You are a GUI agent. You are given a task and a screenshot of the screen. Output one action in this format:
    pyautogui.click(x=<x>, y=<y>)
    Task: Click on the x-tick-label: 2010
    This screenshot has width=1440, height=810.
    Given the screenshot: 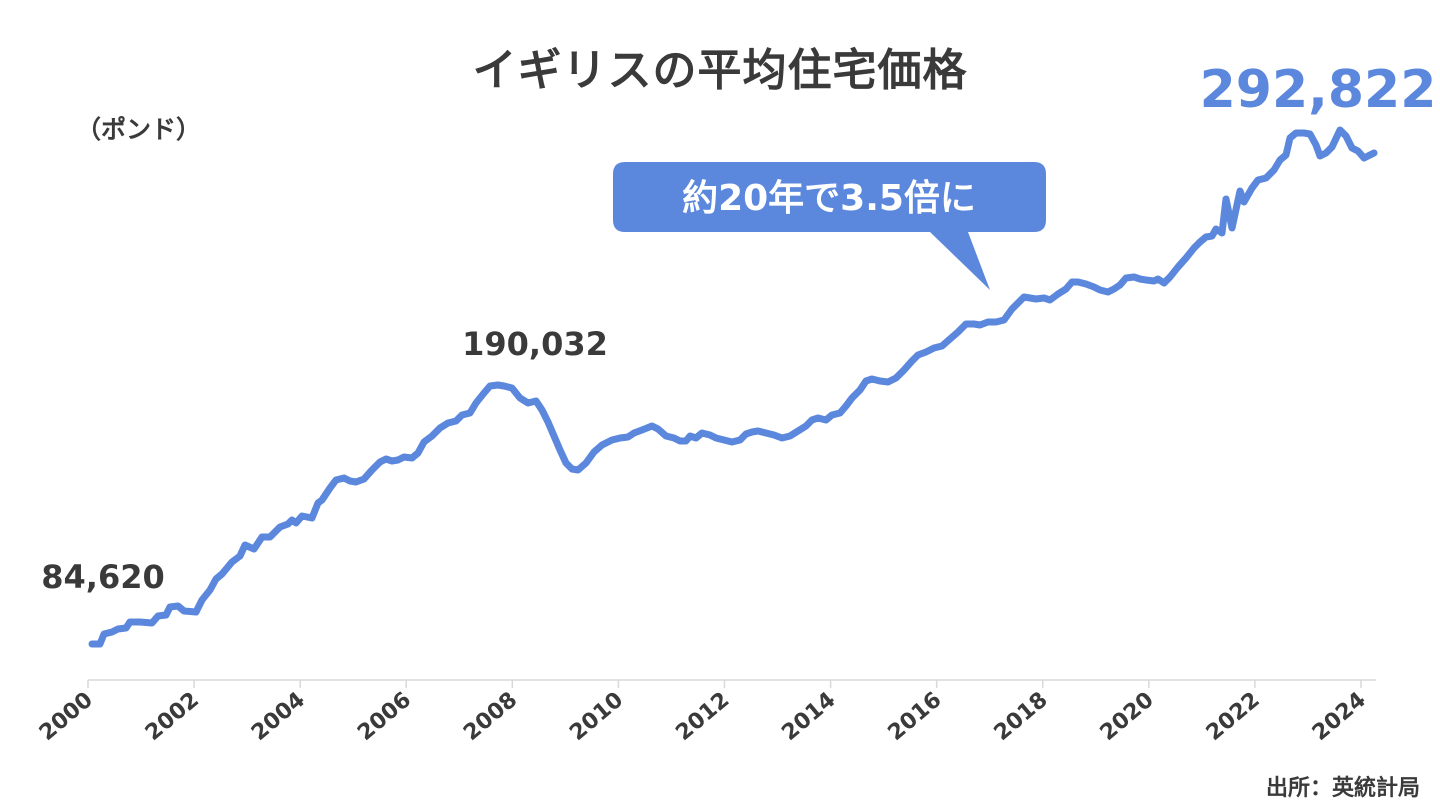 What is the action you would take?
    pyautogui.click(x=596, y=716)
    